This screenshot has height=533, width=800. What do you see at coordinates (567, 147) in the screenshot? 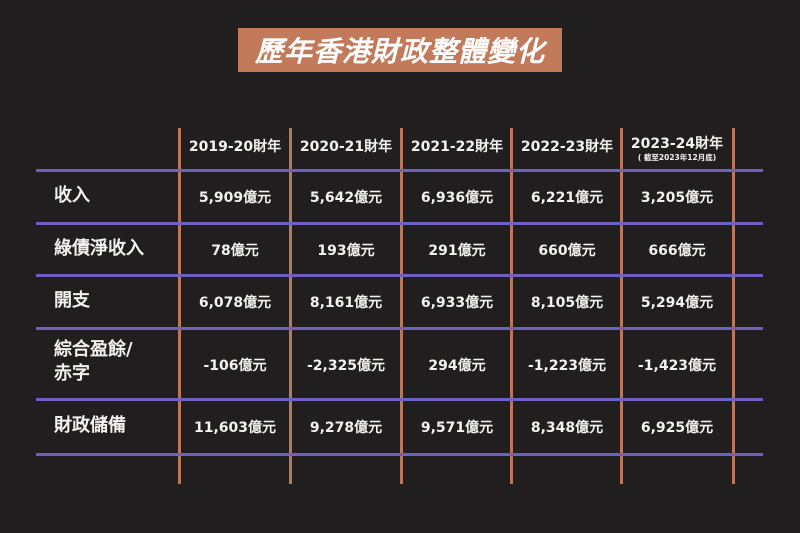
I see `column-header: 2022-23財年` at bounding box center [567, 147].